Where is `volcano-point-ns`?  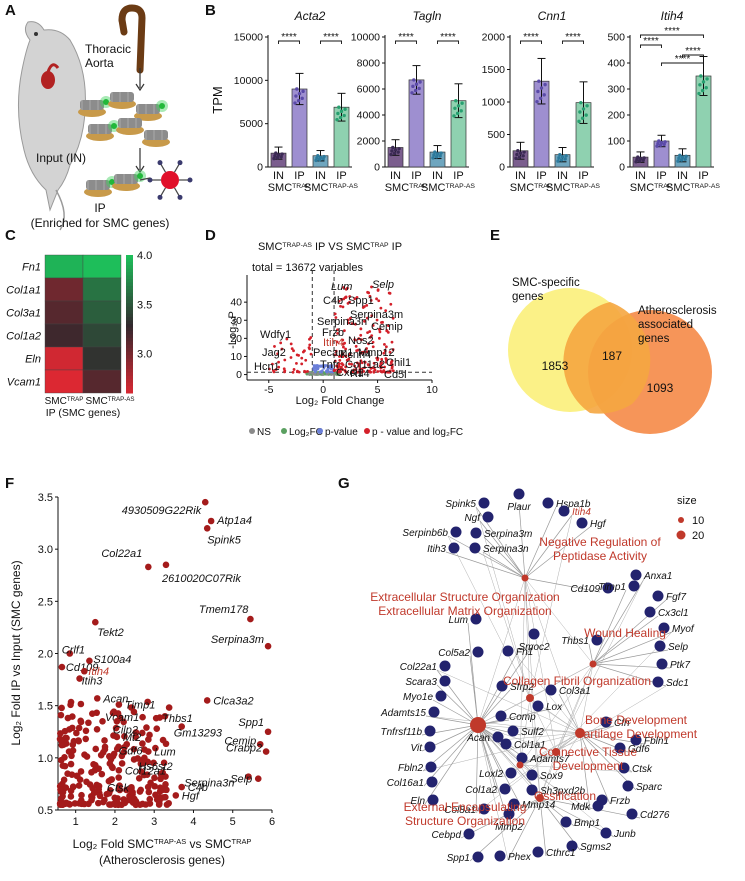 volcano-point-ns is located at coordinates (318, 374).